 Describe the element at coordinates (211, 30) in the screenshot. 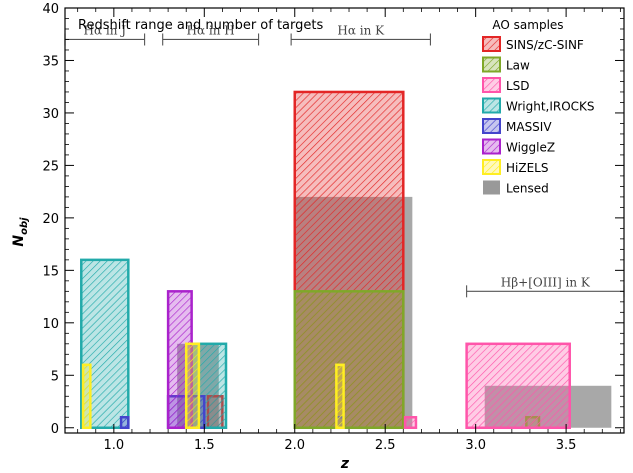

I see `range-annotation-label: Hα in H` at that location.